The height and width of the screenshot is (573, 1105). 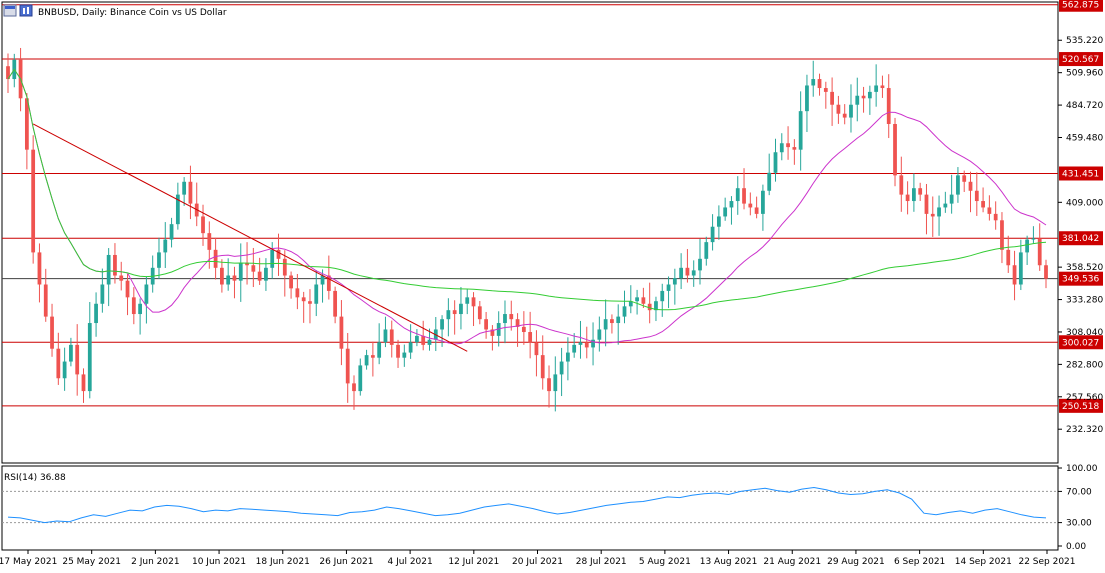 What do you see at coordinates (1084, 398) in the screenshot?
I see `price-tick-label: 257.560` at bounding box center [1084, 398].